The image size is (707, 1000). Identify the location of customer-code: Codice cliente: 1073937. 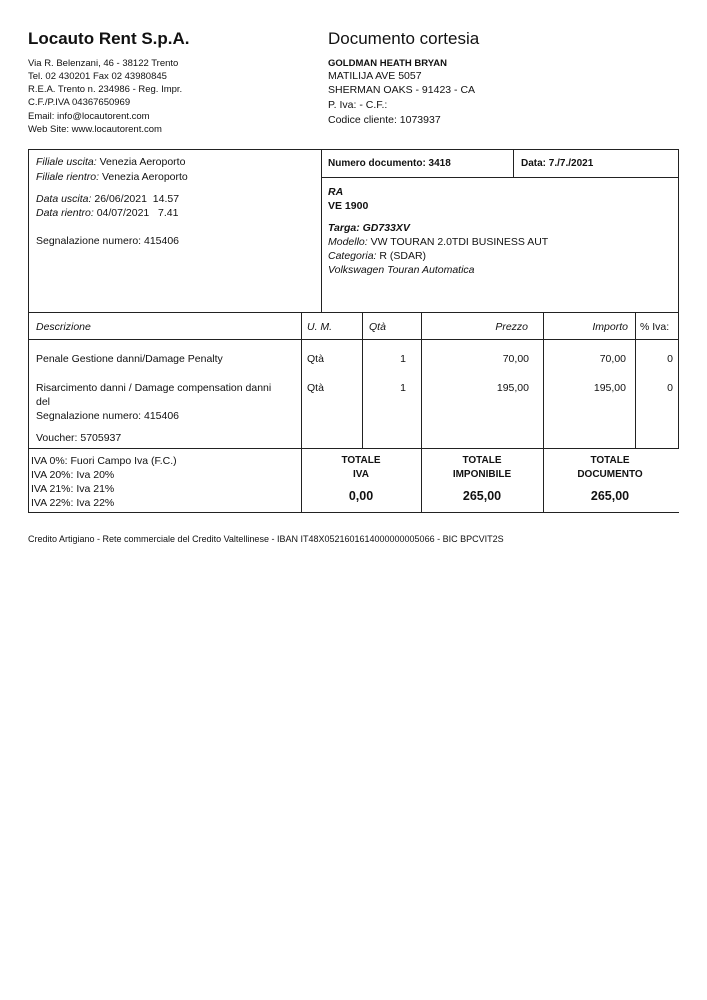
(384, 120).